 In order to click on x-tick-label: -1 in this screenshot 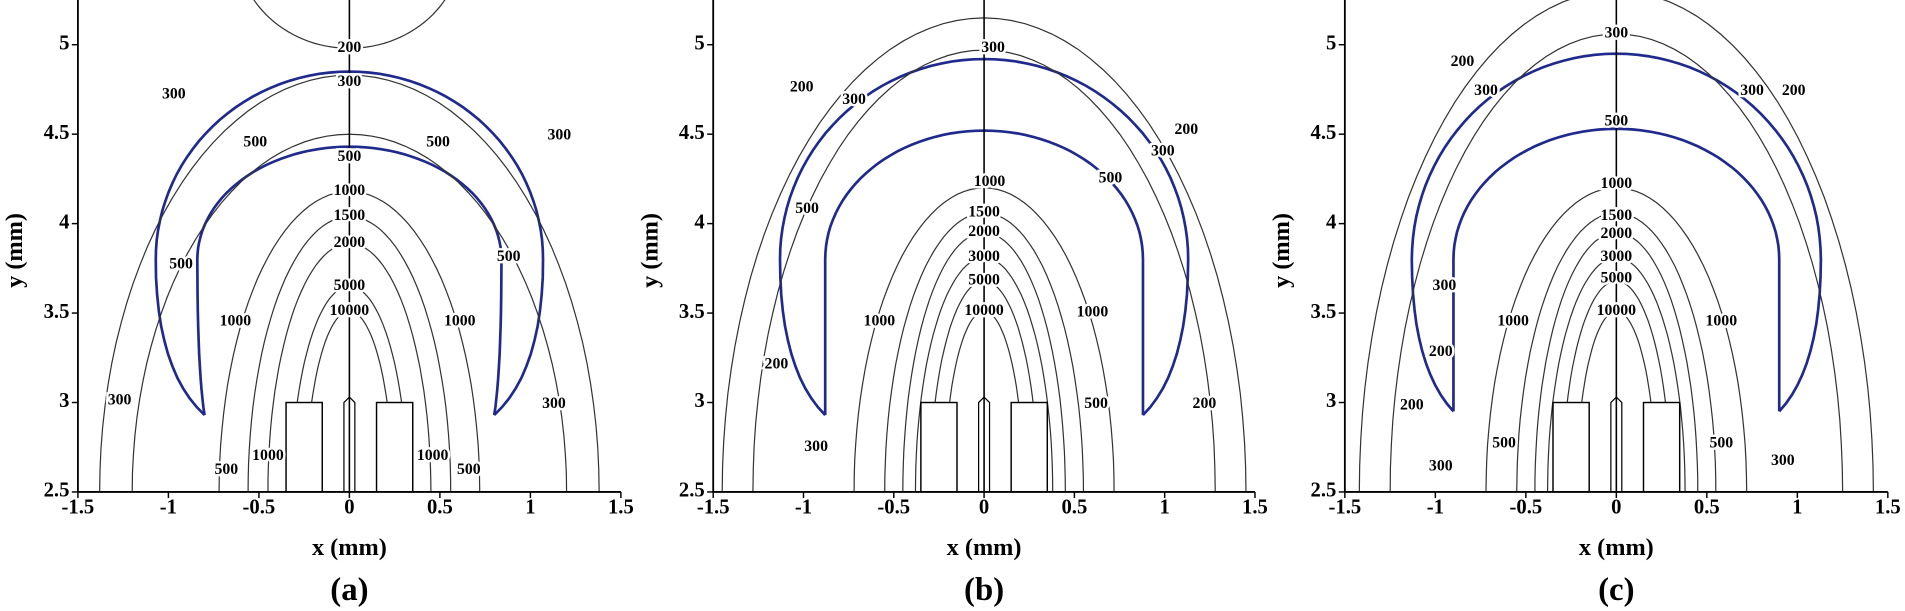, I will do `click(168, 508)`.